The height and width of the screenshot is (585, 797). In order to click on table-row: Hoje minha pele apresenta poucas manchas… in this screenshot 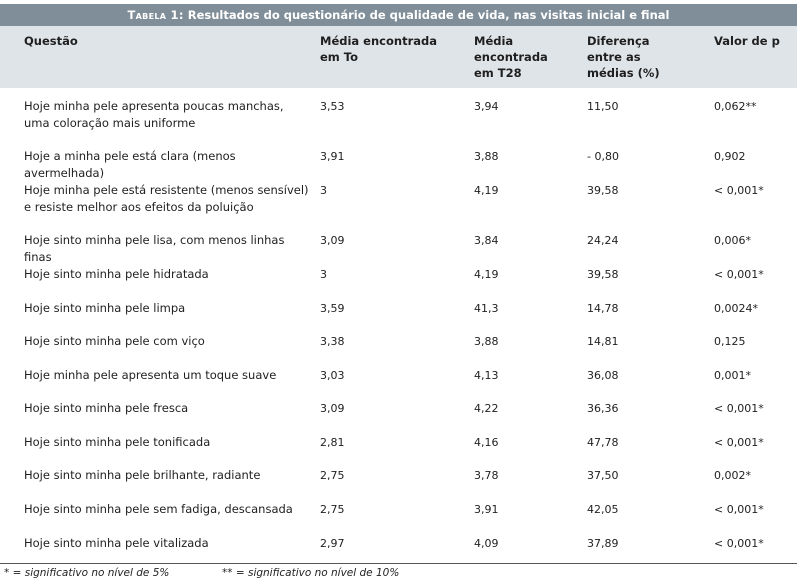, I will do `click(398, 115)`.